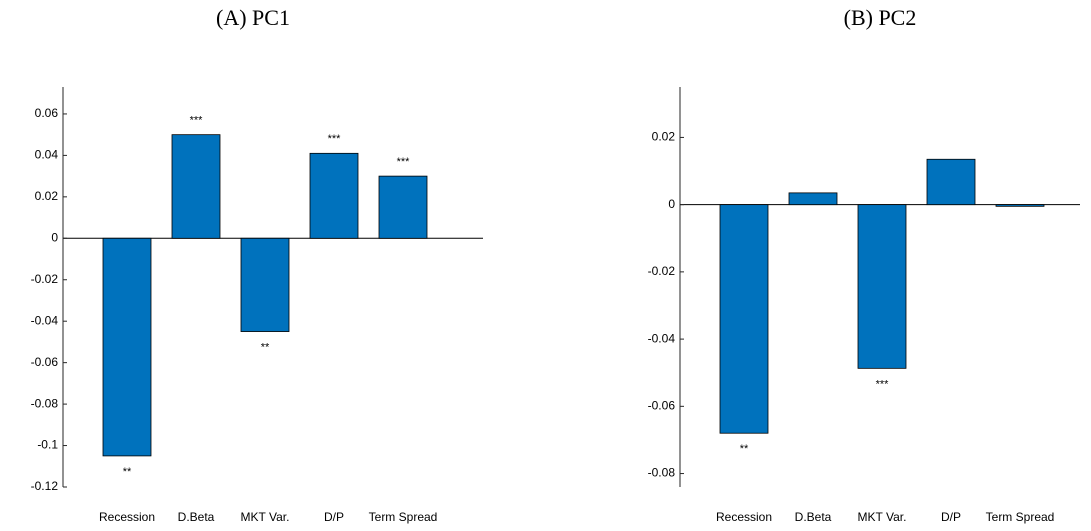  Describe the element at coordinates (253, 17) in the screenshot. I see `chart-title: (A) PC1` at that location.